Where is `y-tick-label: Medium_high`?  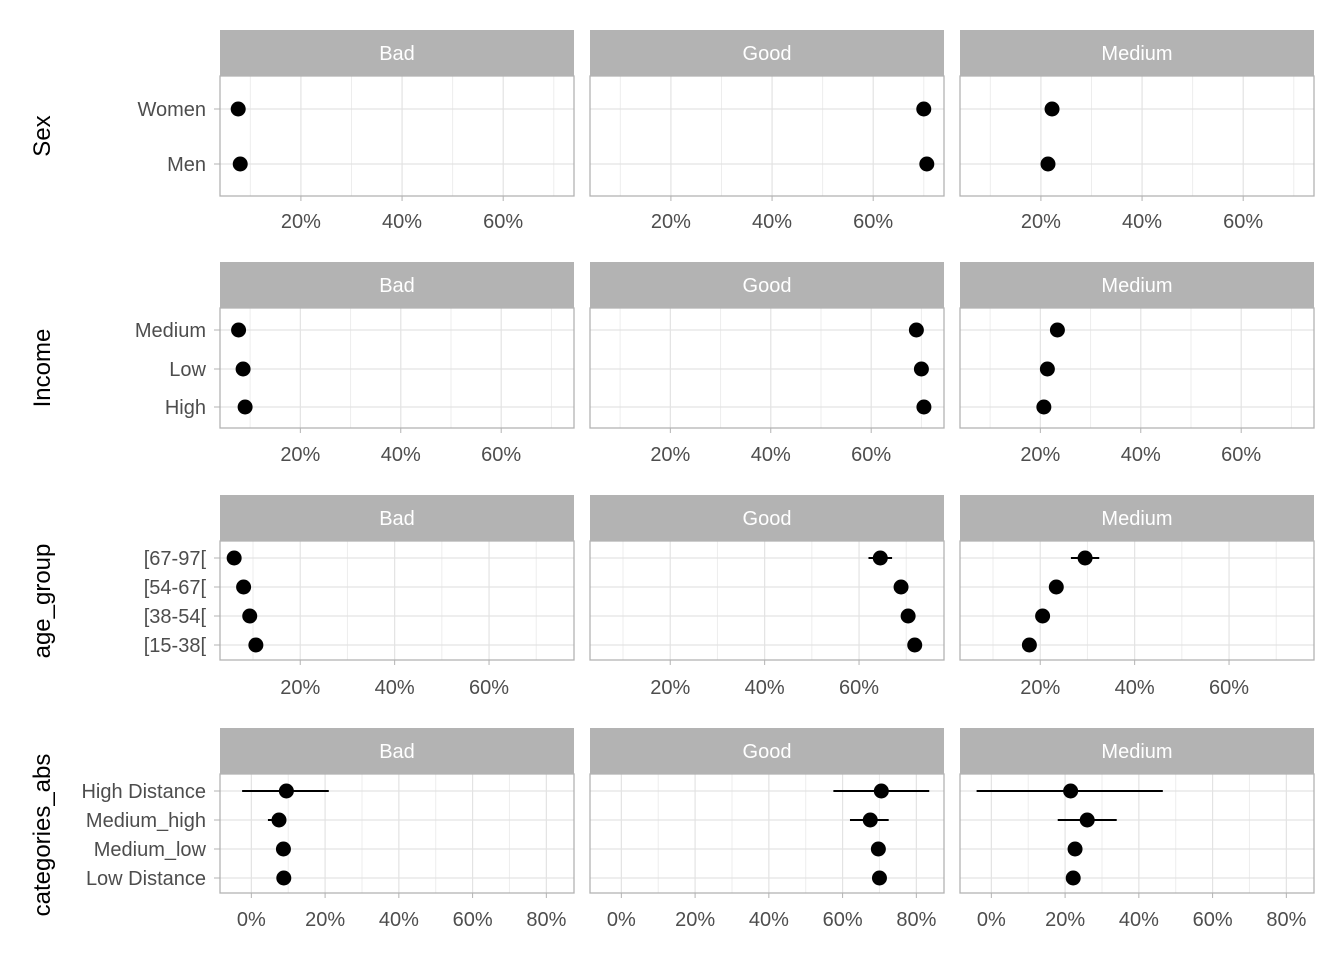 y-tick-label: Medium_high is located at coordinates (146, 821).